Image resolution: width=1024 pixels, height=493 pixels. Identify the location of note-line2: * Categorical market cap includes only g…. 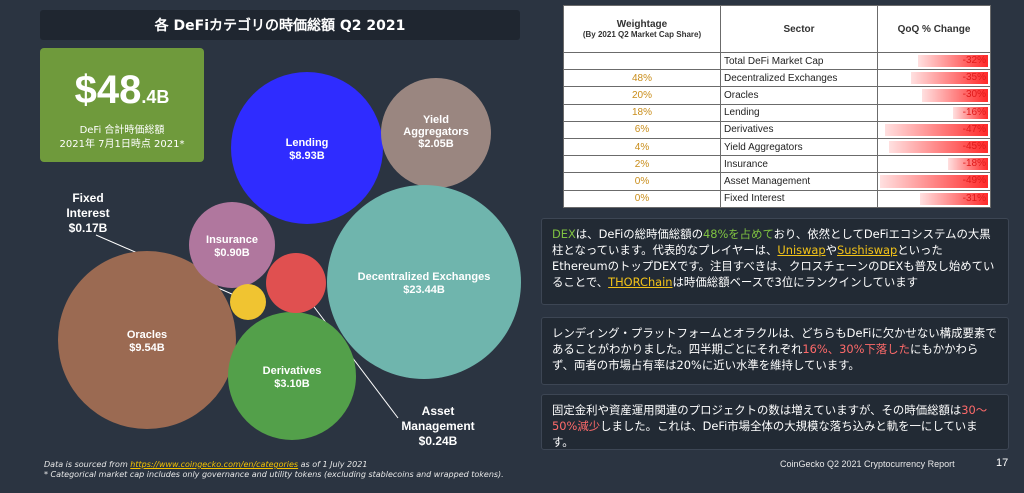
(274, 474).